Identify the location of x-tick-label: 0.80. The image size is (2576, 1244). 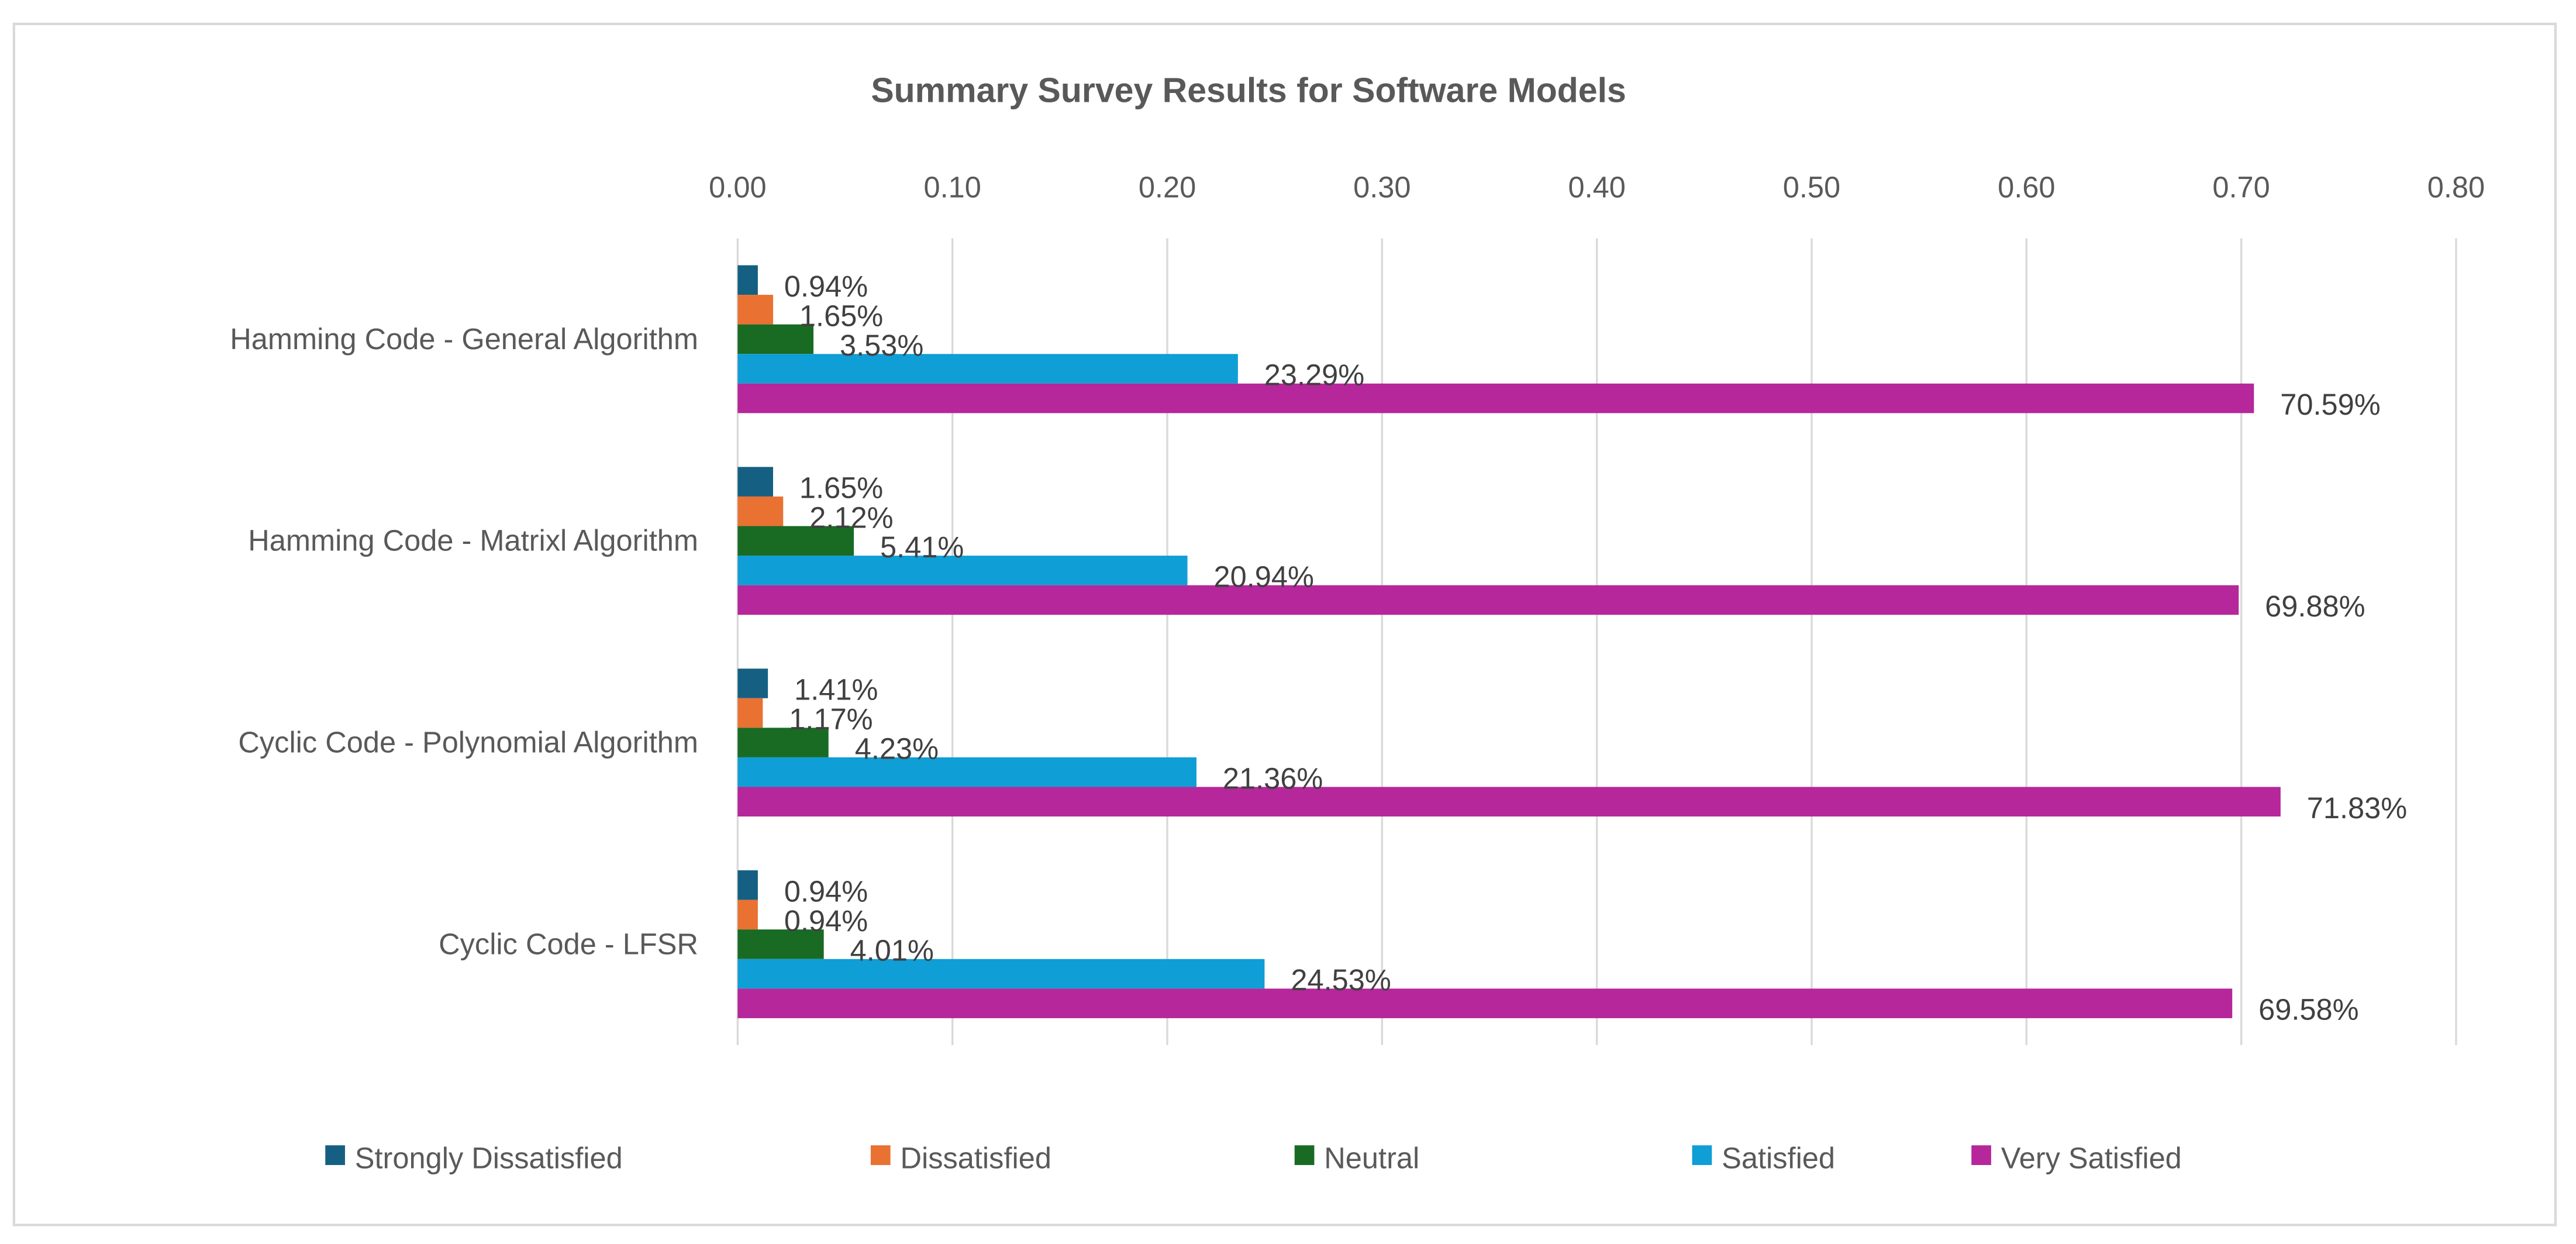
(2456, 187).